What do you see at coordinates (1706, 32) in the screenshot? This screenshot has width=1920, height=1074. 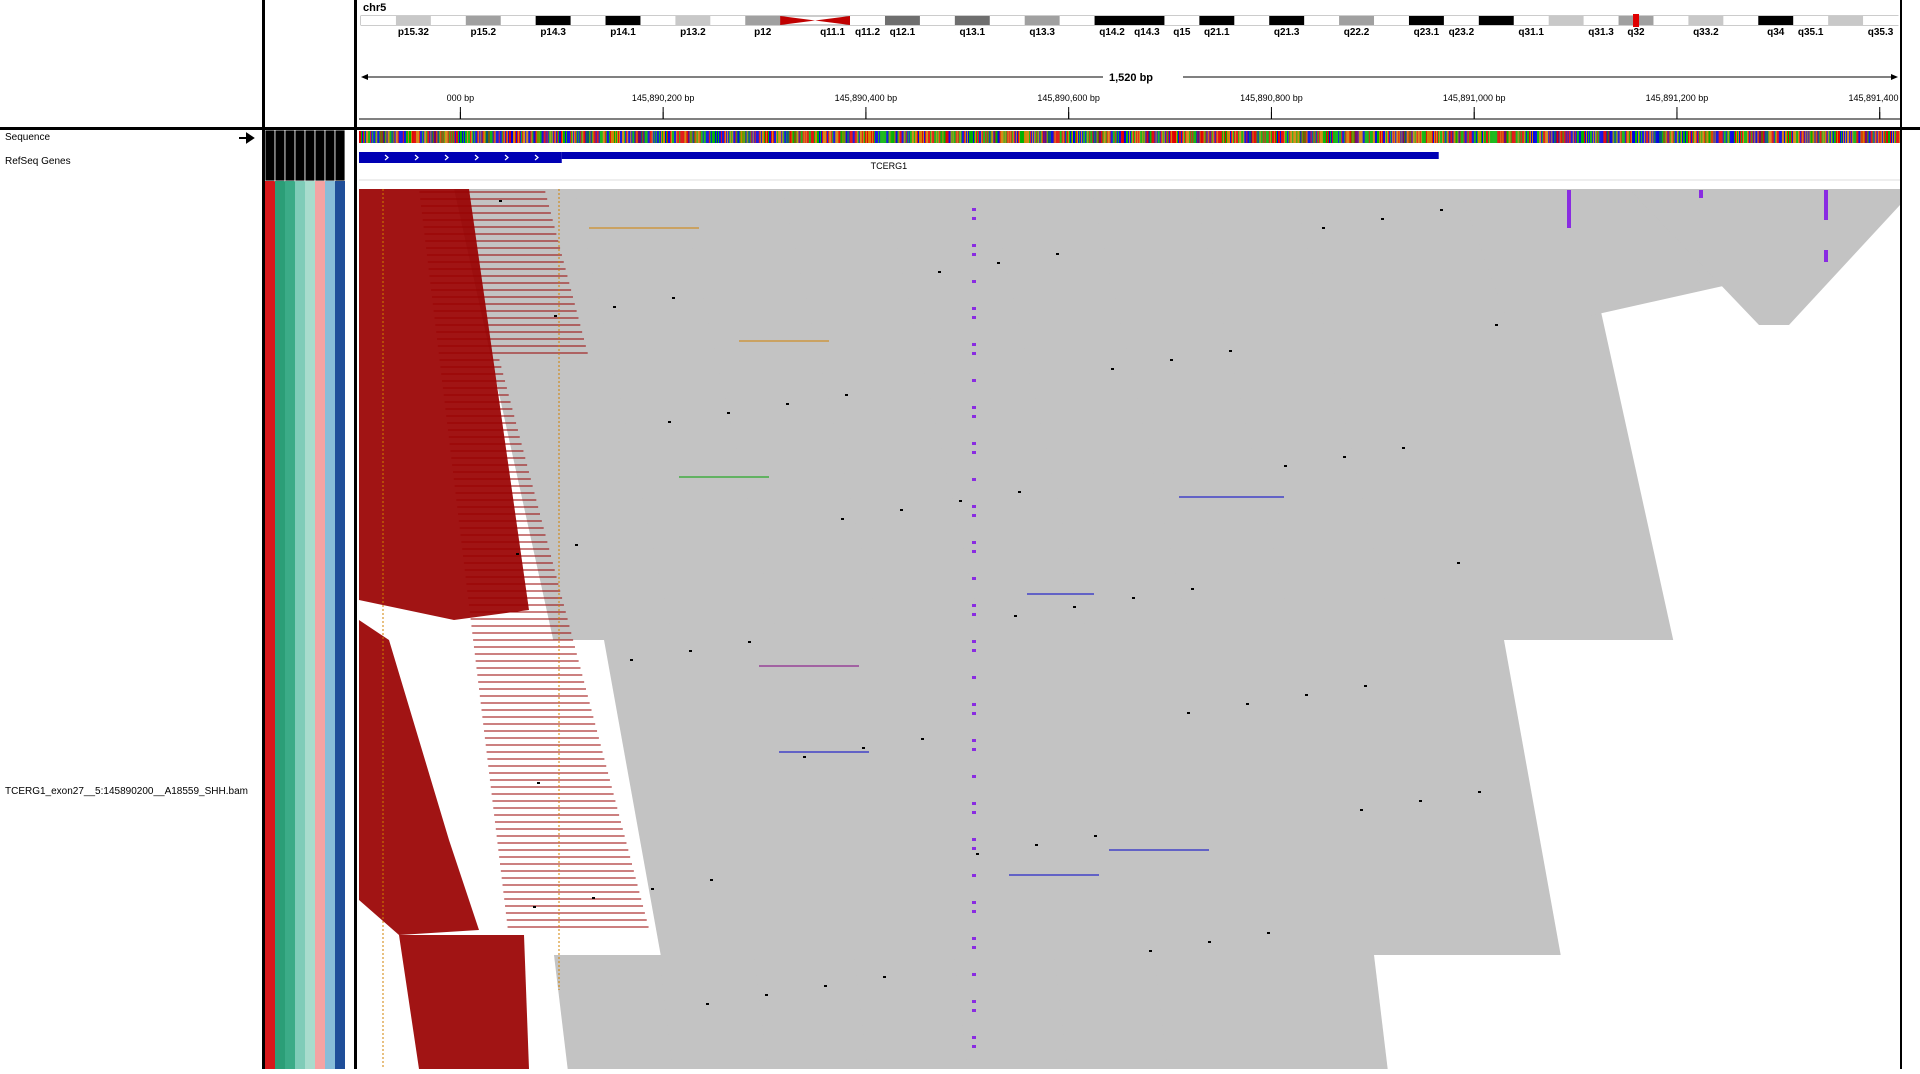 I see `band-label: q33.2` at bounding box center [1706, 32].